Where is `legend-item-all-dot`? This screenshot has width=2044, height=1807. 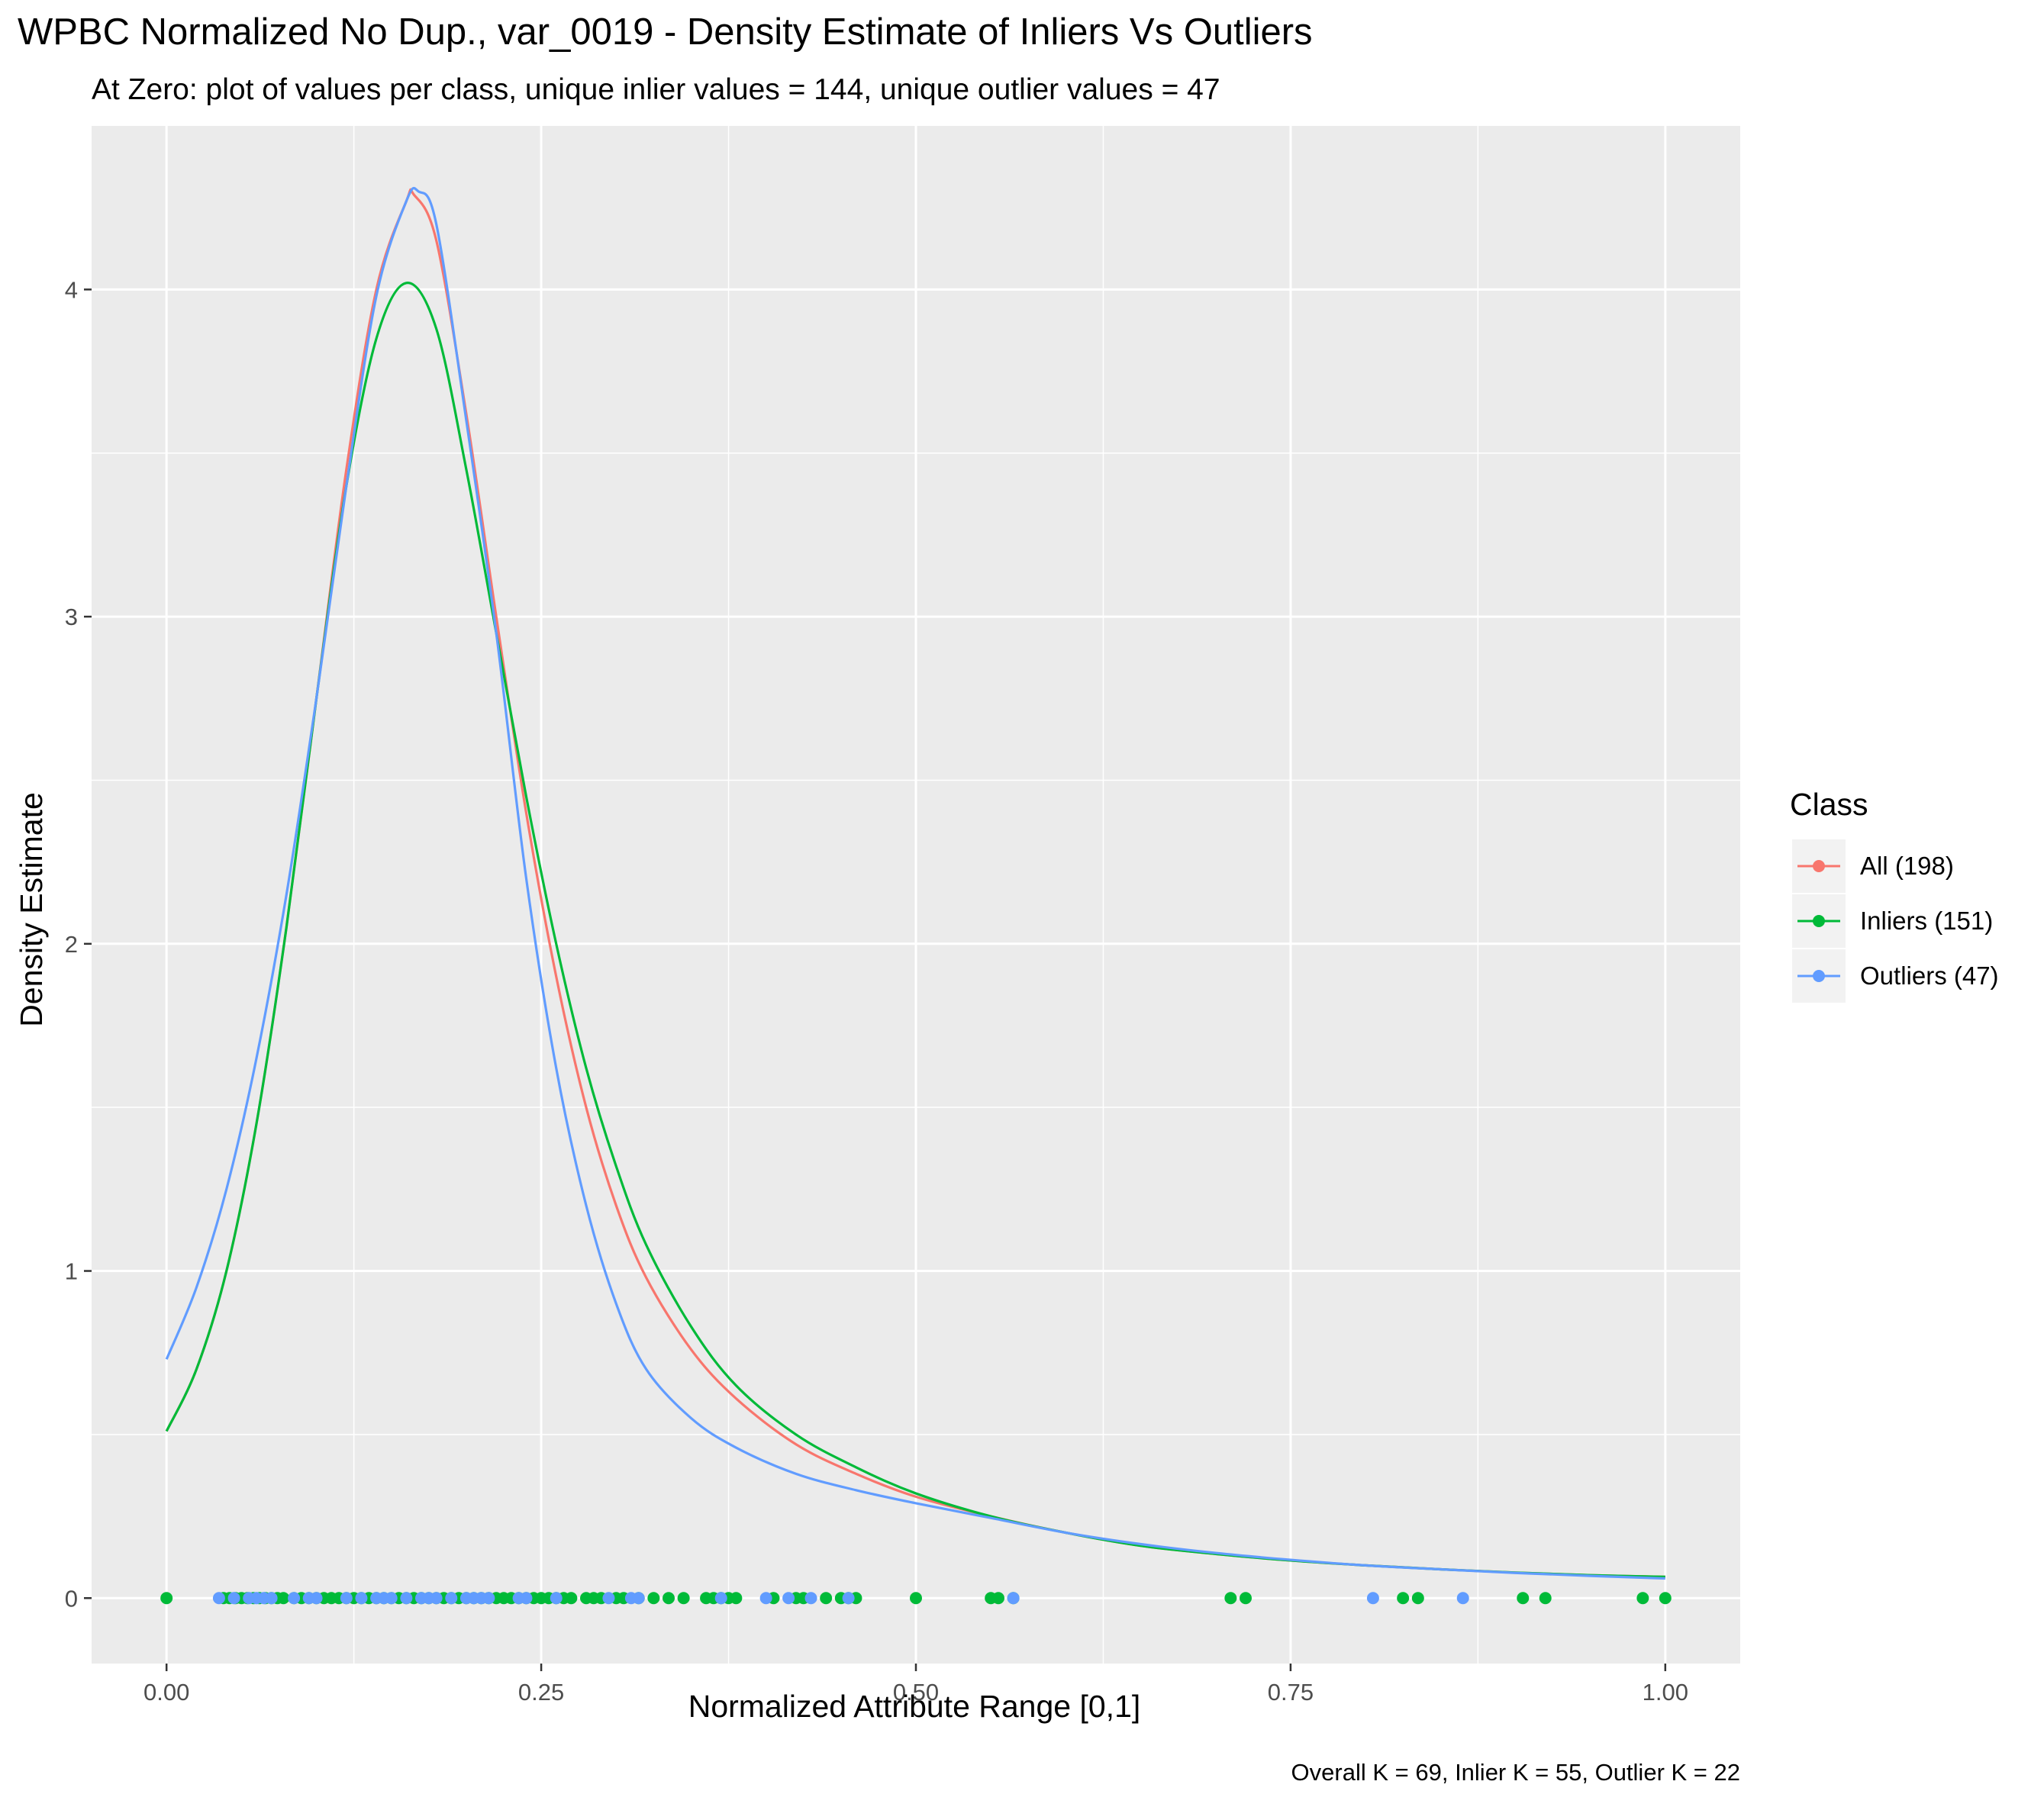 legend-item-all-dot is located at coordinates (1819, 866).